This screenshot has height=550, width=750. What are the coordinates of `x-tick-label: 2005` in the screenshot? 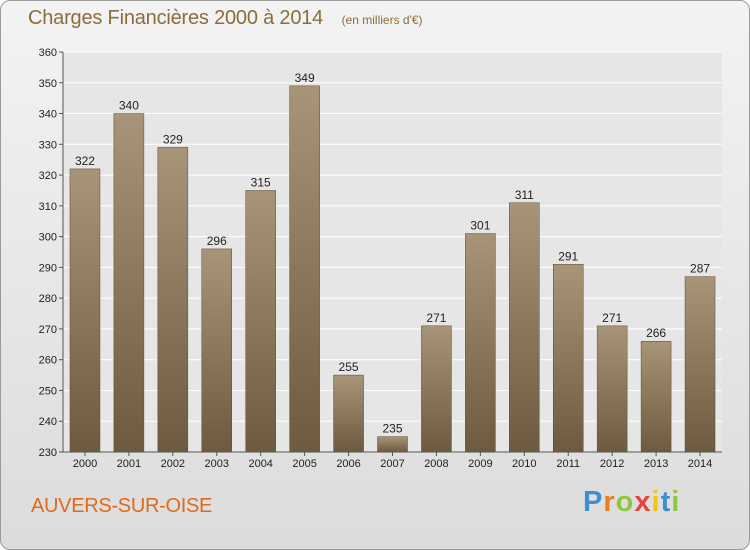 It's located at (304, 464).